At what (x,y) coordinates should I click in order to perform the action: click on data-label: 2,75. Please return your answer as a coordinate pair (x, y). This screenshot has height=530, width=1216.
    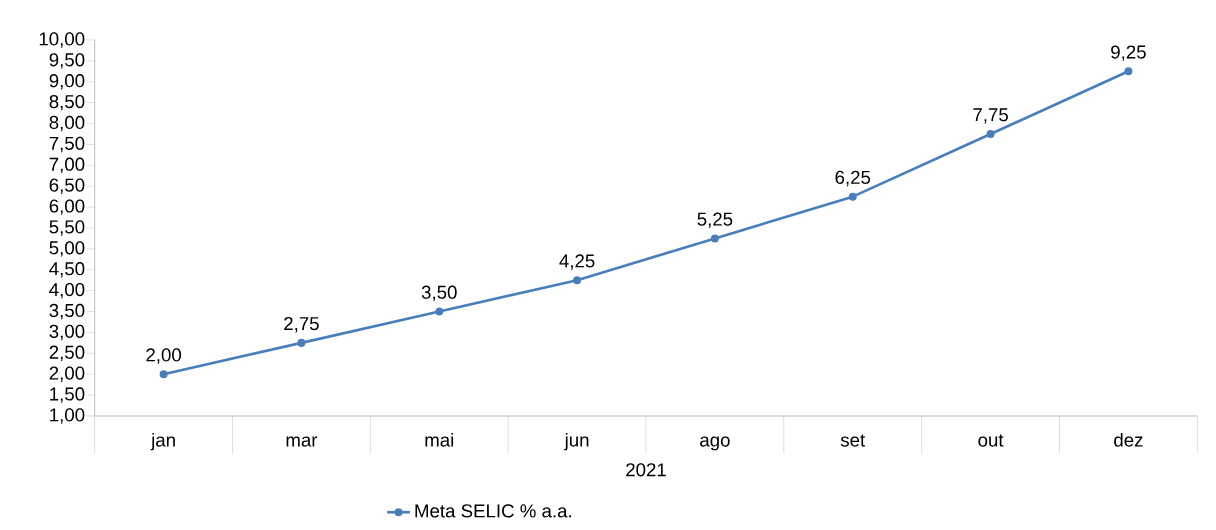
    Looking at the image, I should click on (301, 324).